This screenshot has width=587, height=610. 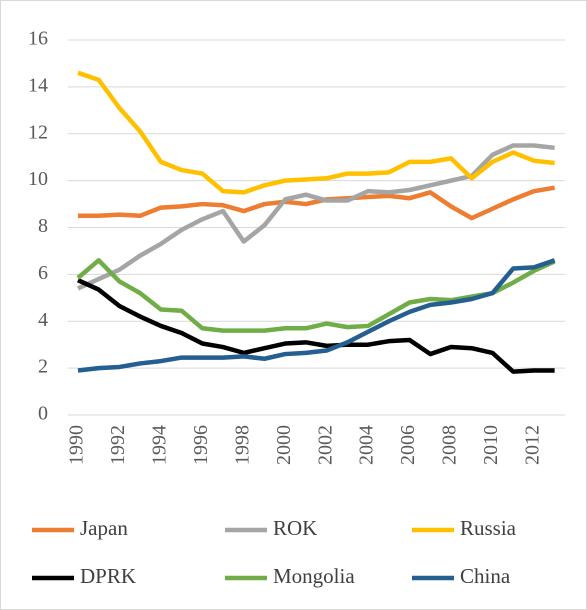 I want to click on x-tick-label: 1990, so click(x=77, y=445).